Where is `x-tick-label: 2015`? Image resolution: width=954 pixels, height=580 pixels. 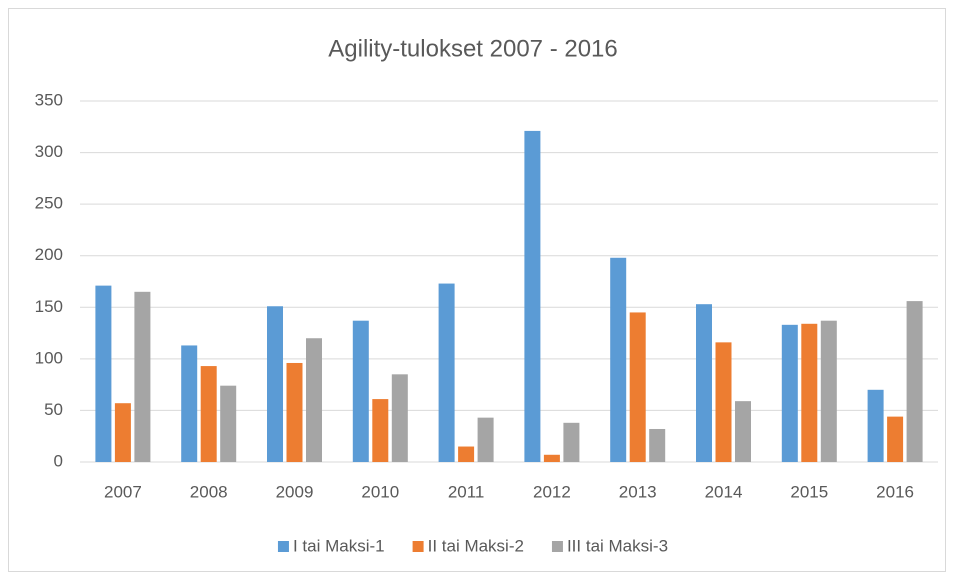 x-tick-label: 2015 is located at coordinates (809, 491).